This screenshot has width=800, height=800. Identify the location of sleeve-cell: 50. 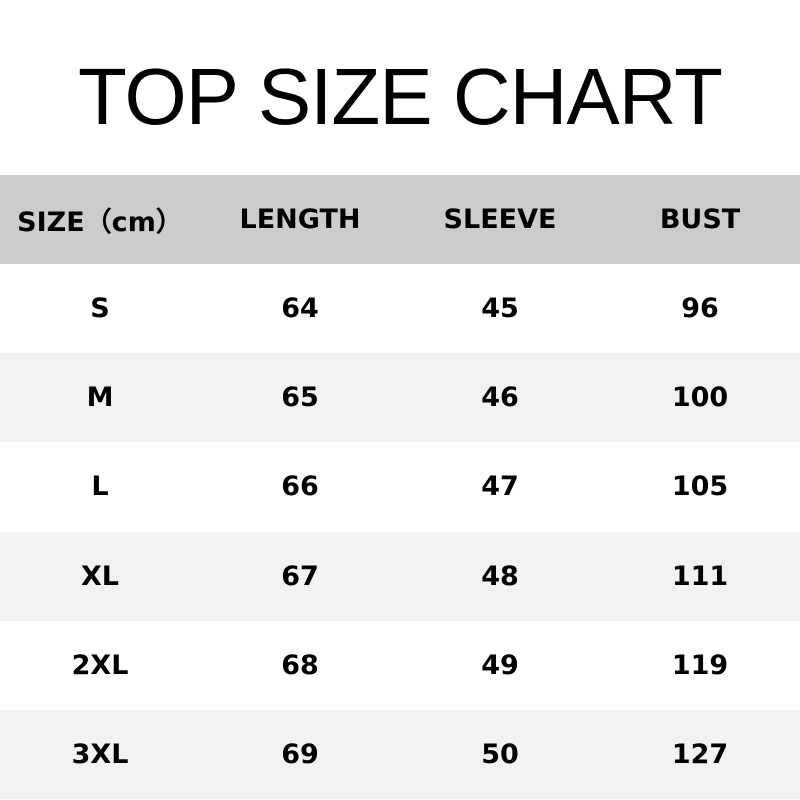
(500, 755).